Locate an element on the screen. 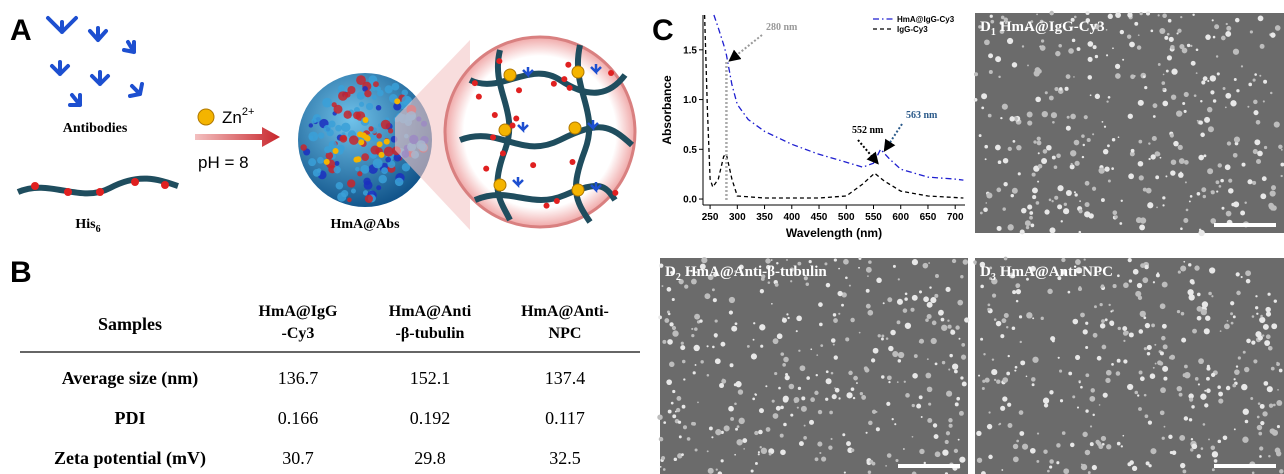 The height and width of the screenshot is (474, 1284). table-cell: 137.4 is located at coordinates (565, 378).